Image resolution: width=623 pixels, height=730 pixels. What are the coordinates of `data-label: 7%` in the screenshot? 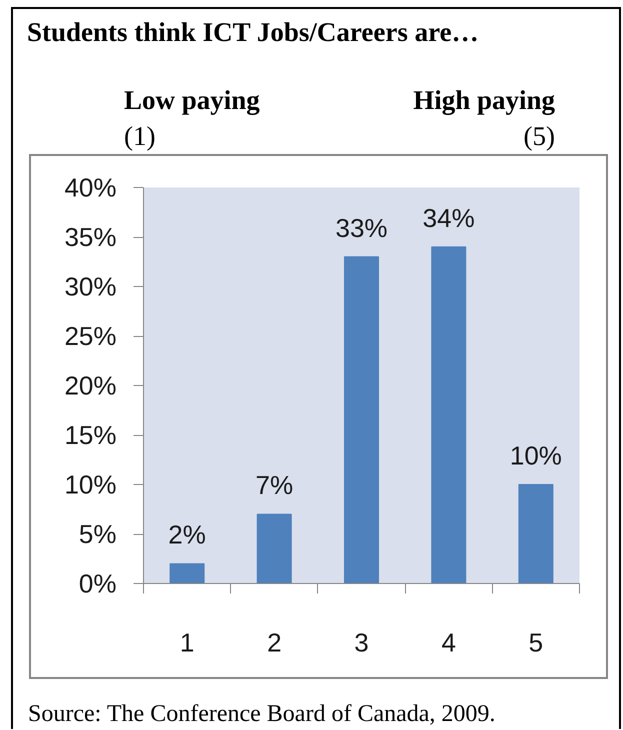 It's located at (275, 485).